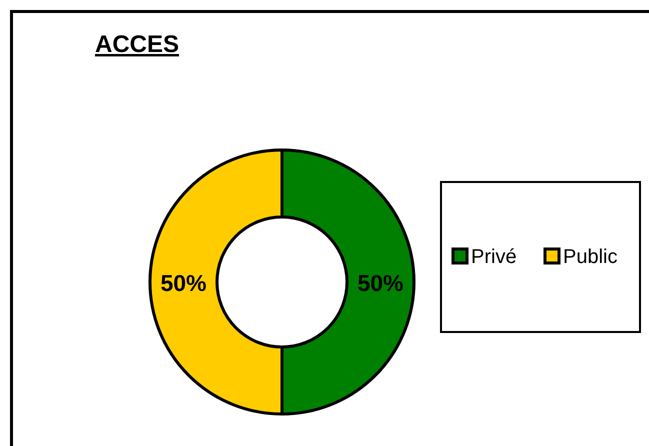 The height and width of the screenshot is (446, 649). What do you see at coordinates (137, 44) in the screenshot?
I see `chart-title: ACCES` at bounding box center [137, 44].